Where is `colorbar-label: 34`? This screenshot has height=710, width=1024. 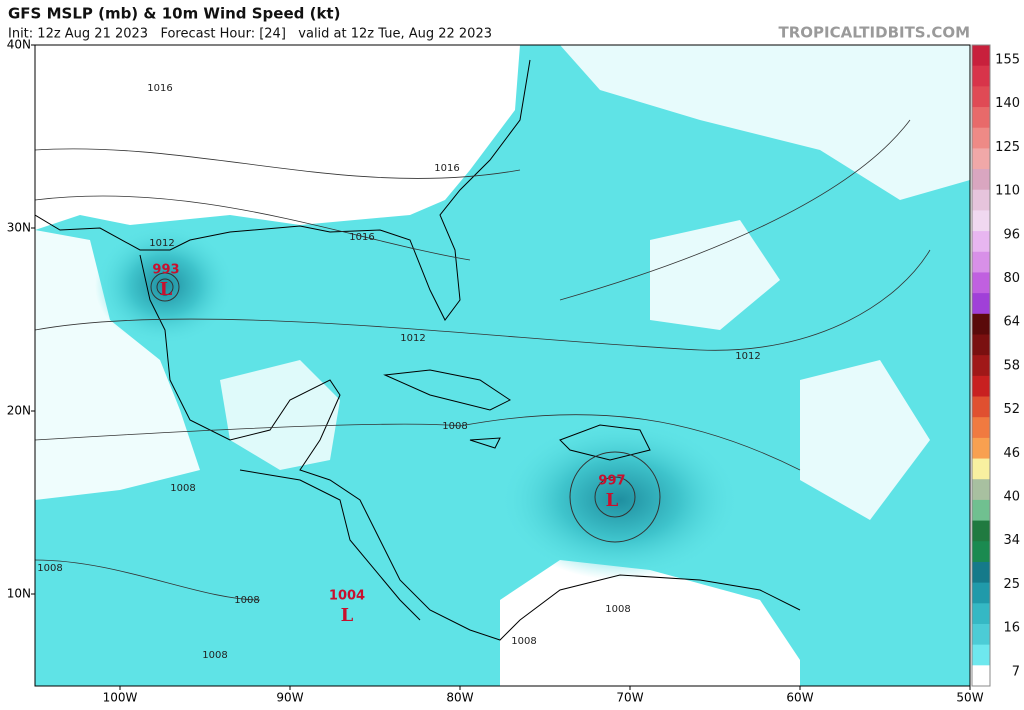 colorbar-label: 34 is located at coordinates (1011, 540).